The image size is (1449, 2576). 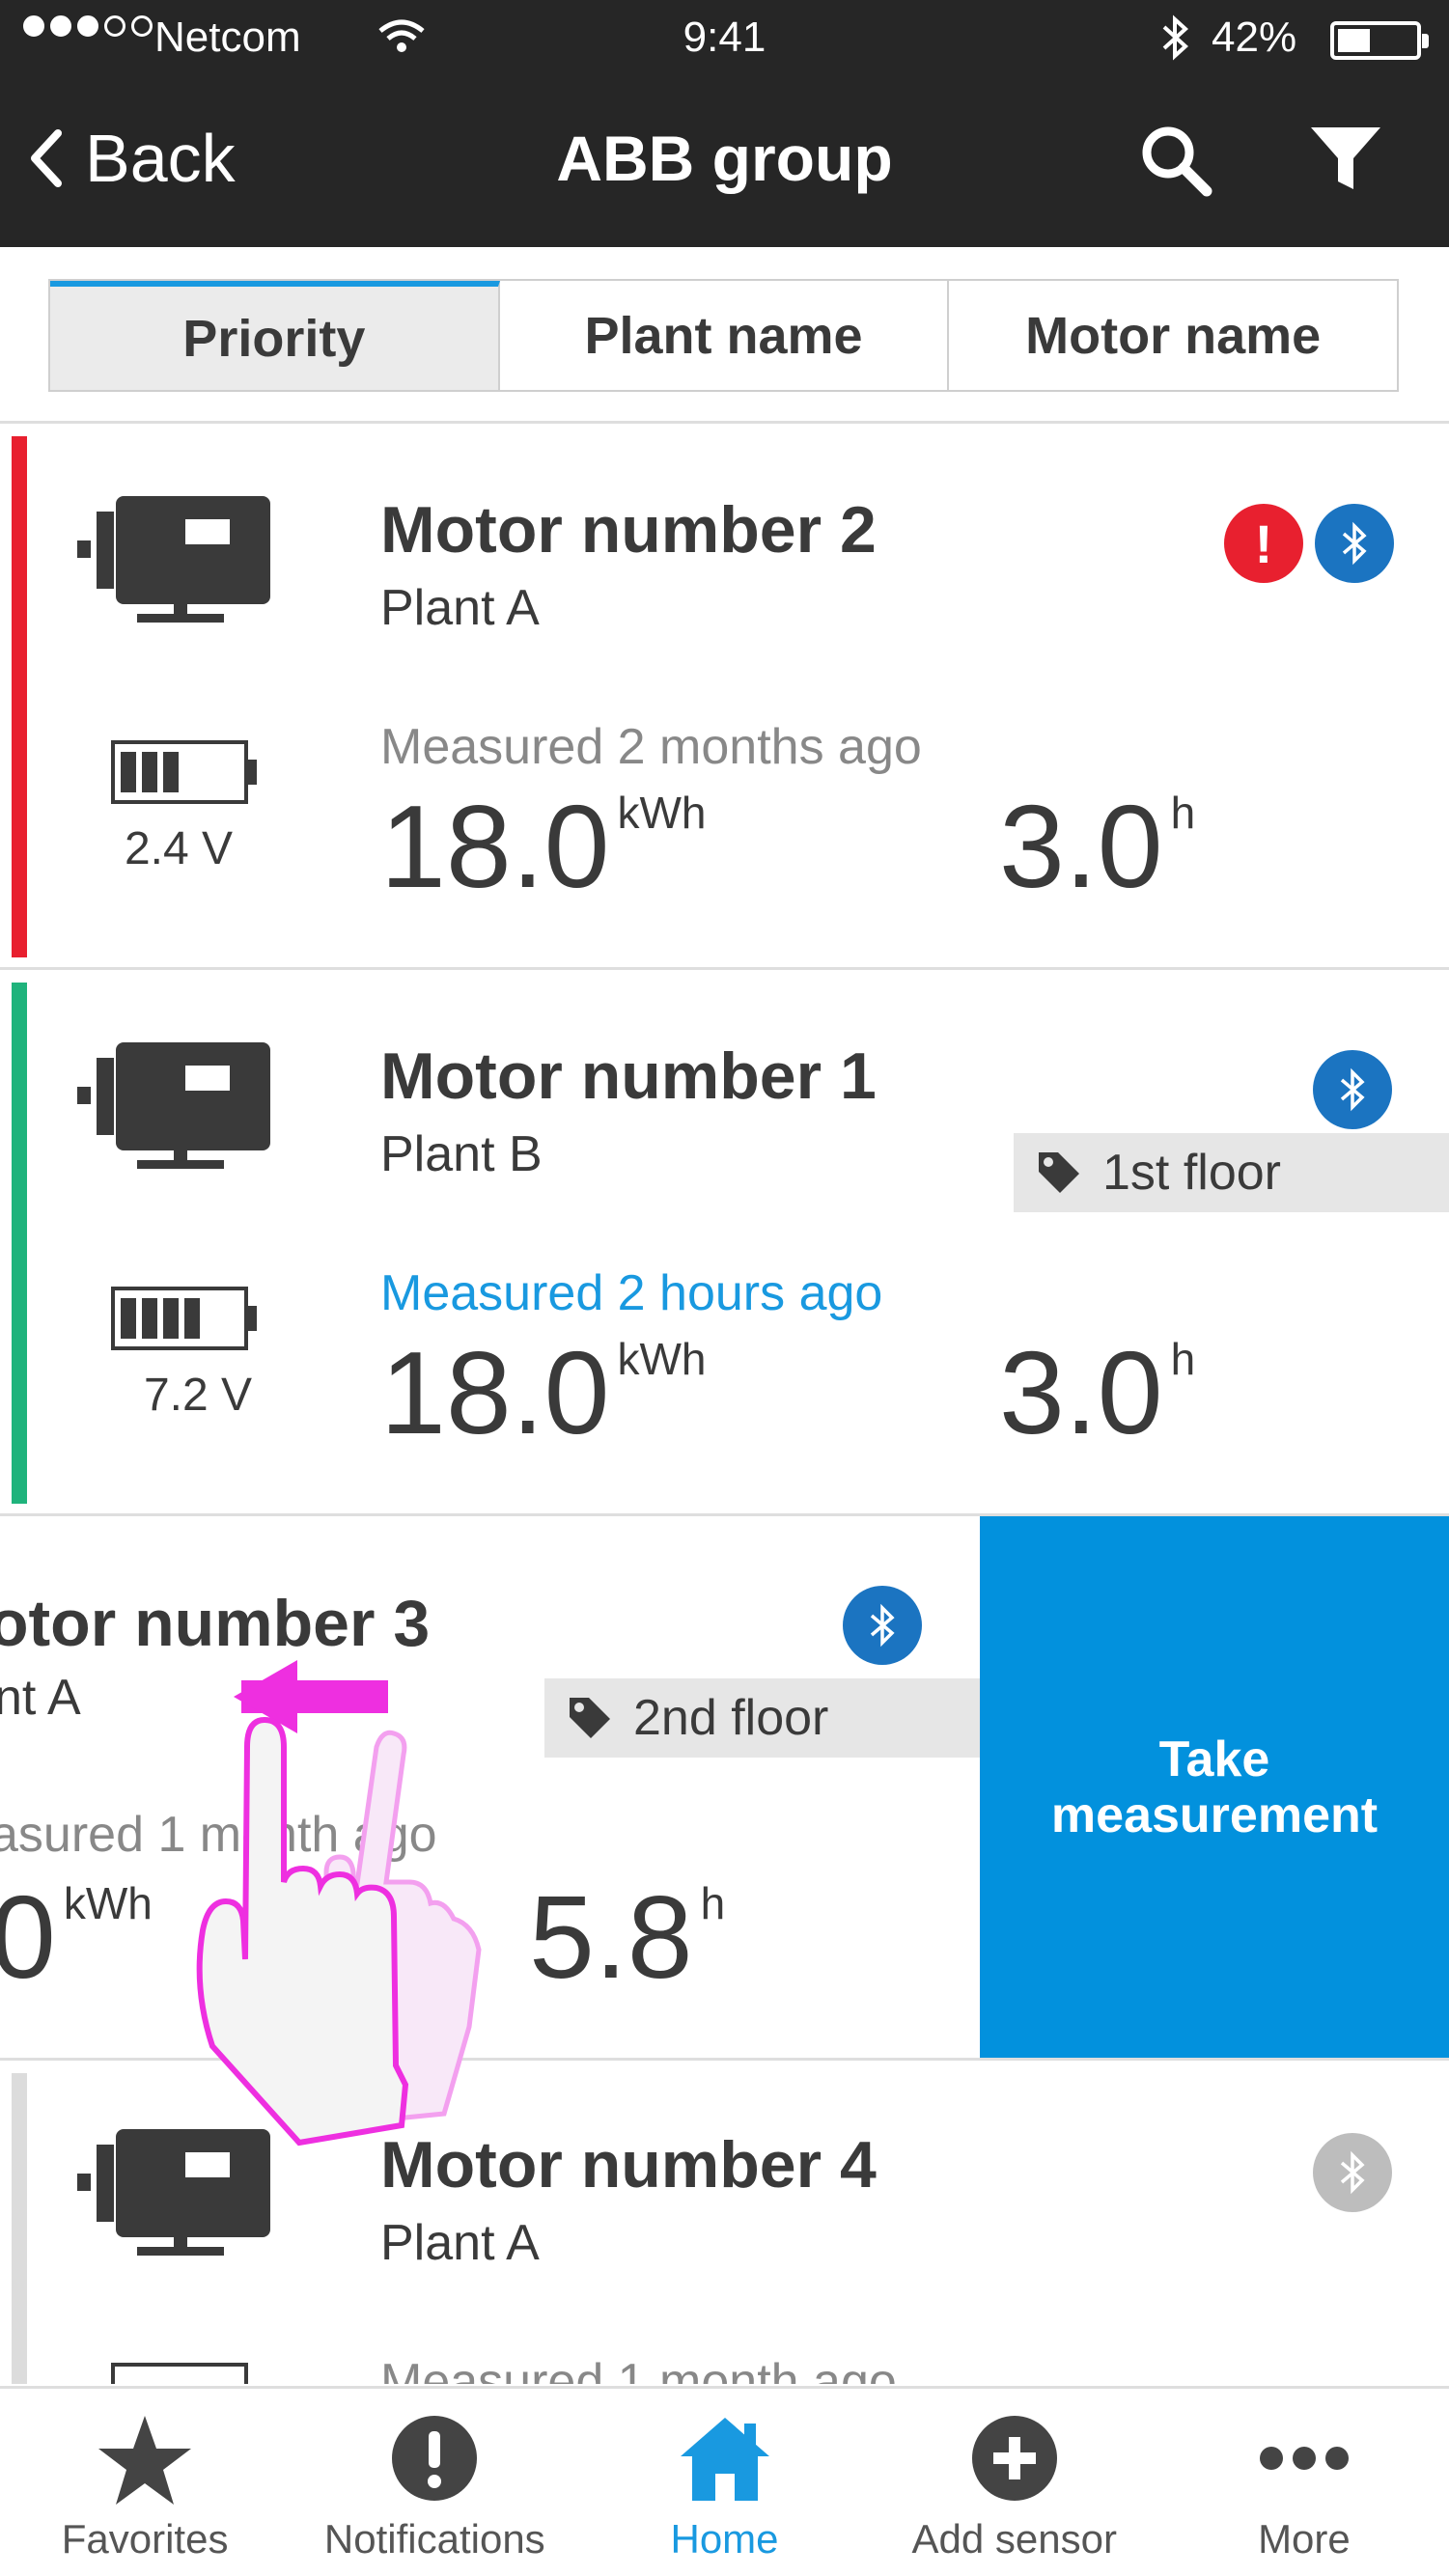 I want to click on energy-value: 0 kWh, so click(x=76, y=1937).